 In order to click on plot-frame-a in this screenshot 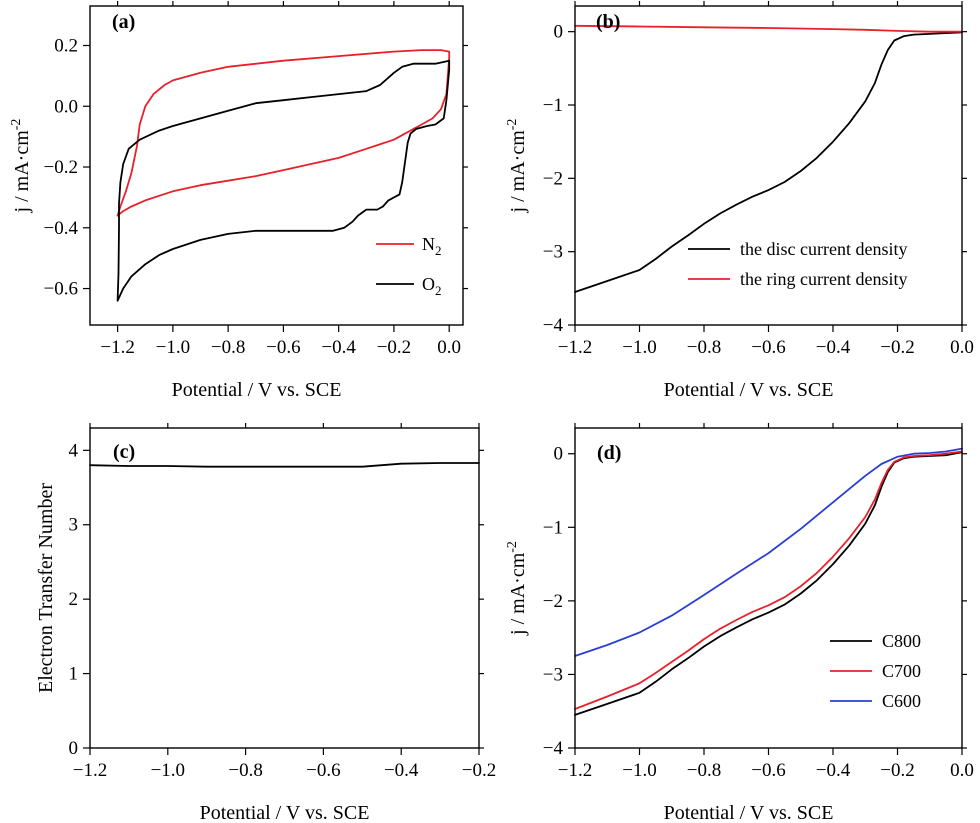, I will do `click(276, 165)`.